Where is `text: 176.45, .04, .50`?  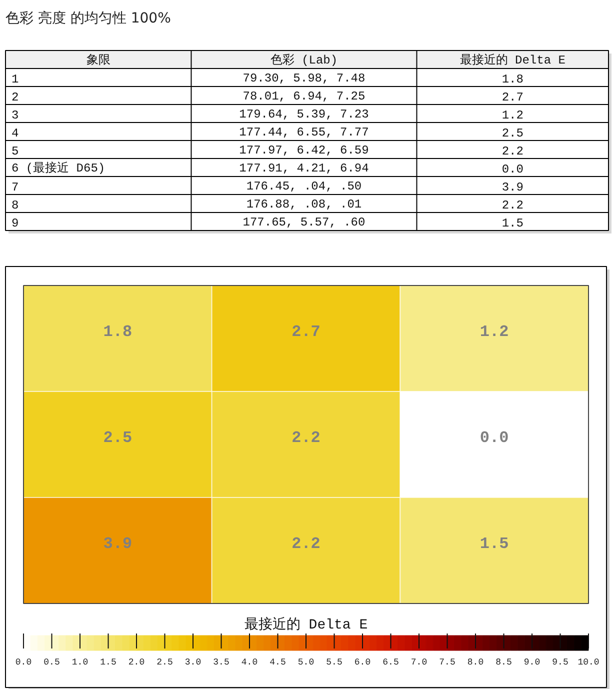 text: 176.45, .04, .50 is located at coordinates (304, 187).